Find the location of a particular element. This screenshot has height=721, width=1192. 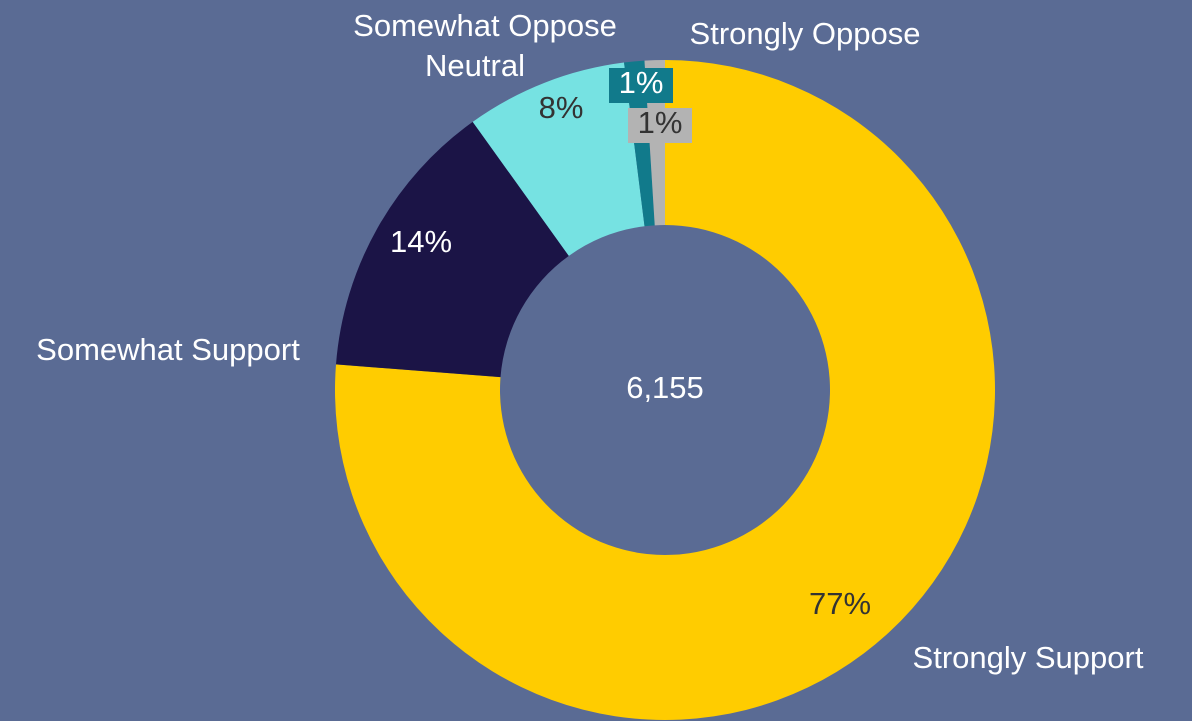

category-label-neutral: Neutral is located at coordinates (475, 65).